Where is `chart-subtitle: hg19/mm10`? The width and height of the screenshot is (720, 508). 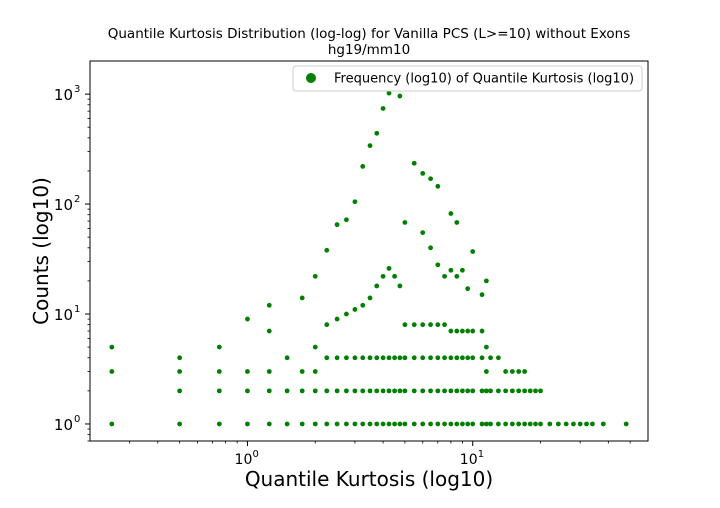 chart-subtitle: hg19/mm10 is located at coordinates (369, 50).